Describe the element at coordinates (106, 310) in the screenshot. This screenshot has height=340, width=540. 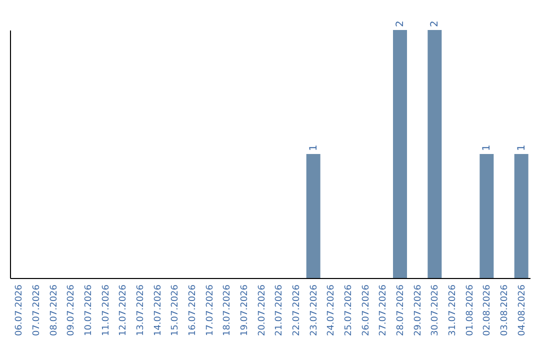
I see `x-tick-label: 11.07.2026` at that location.